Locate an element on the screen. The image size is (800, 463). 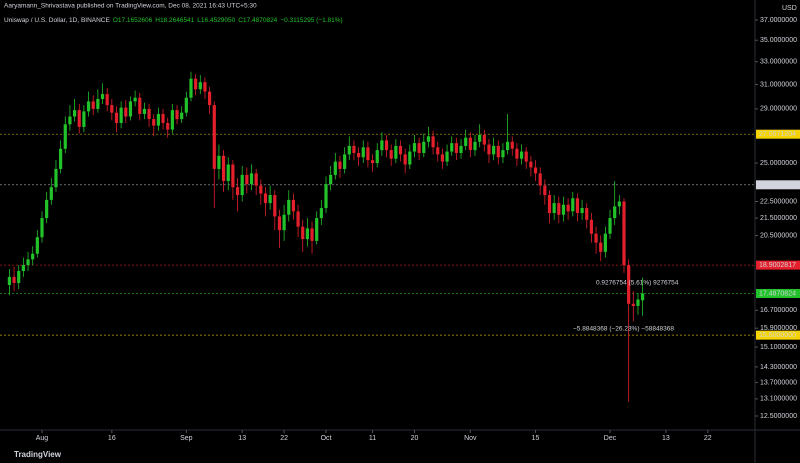
x-tick-label: 20 is located at coordinates (415, 438).